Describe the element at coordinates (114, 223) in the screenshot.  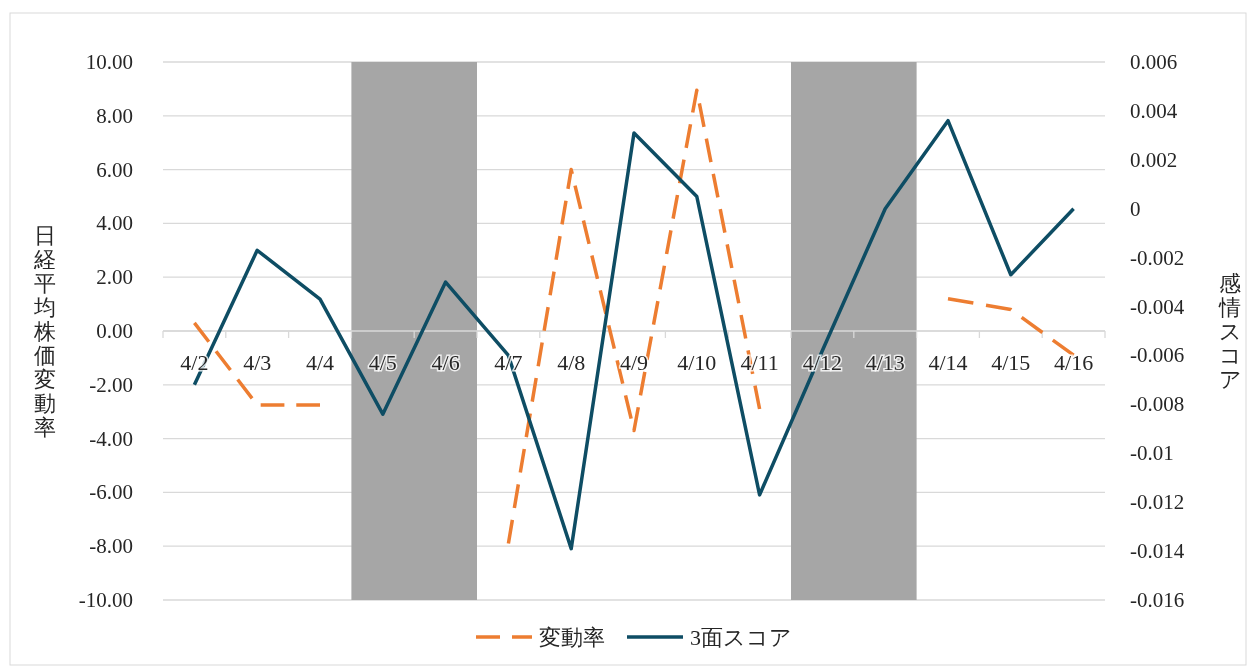
I see `y-tick-label: 4.00` at that location.